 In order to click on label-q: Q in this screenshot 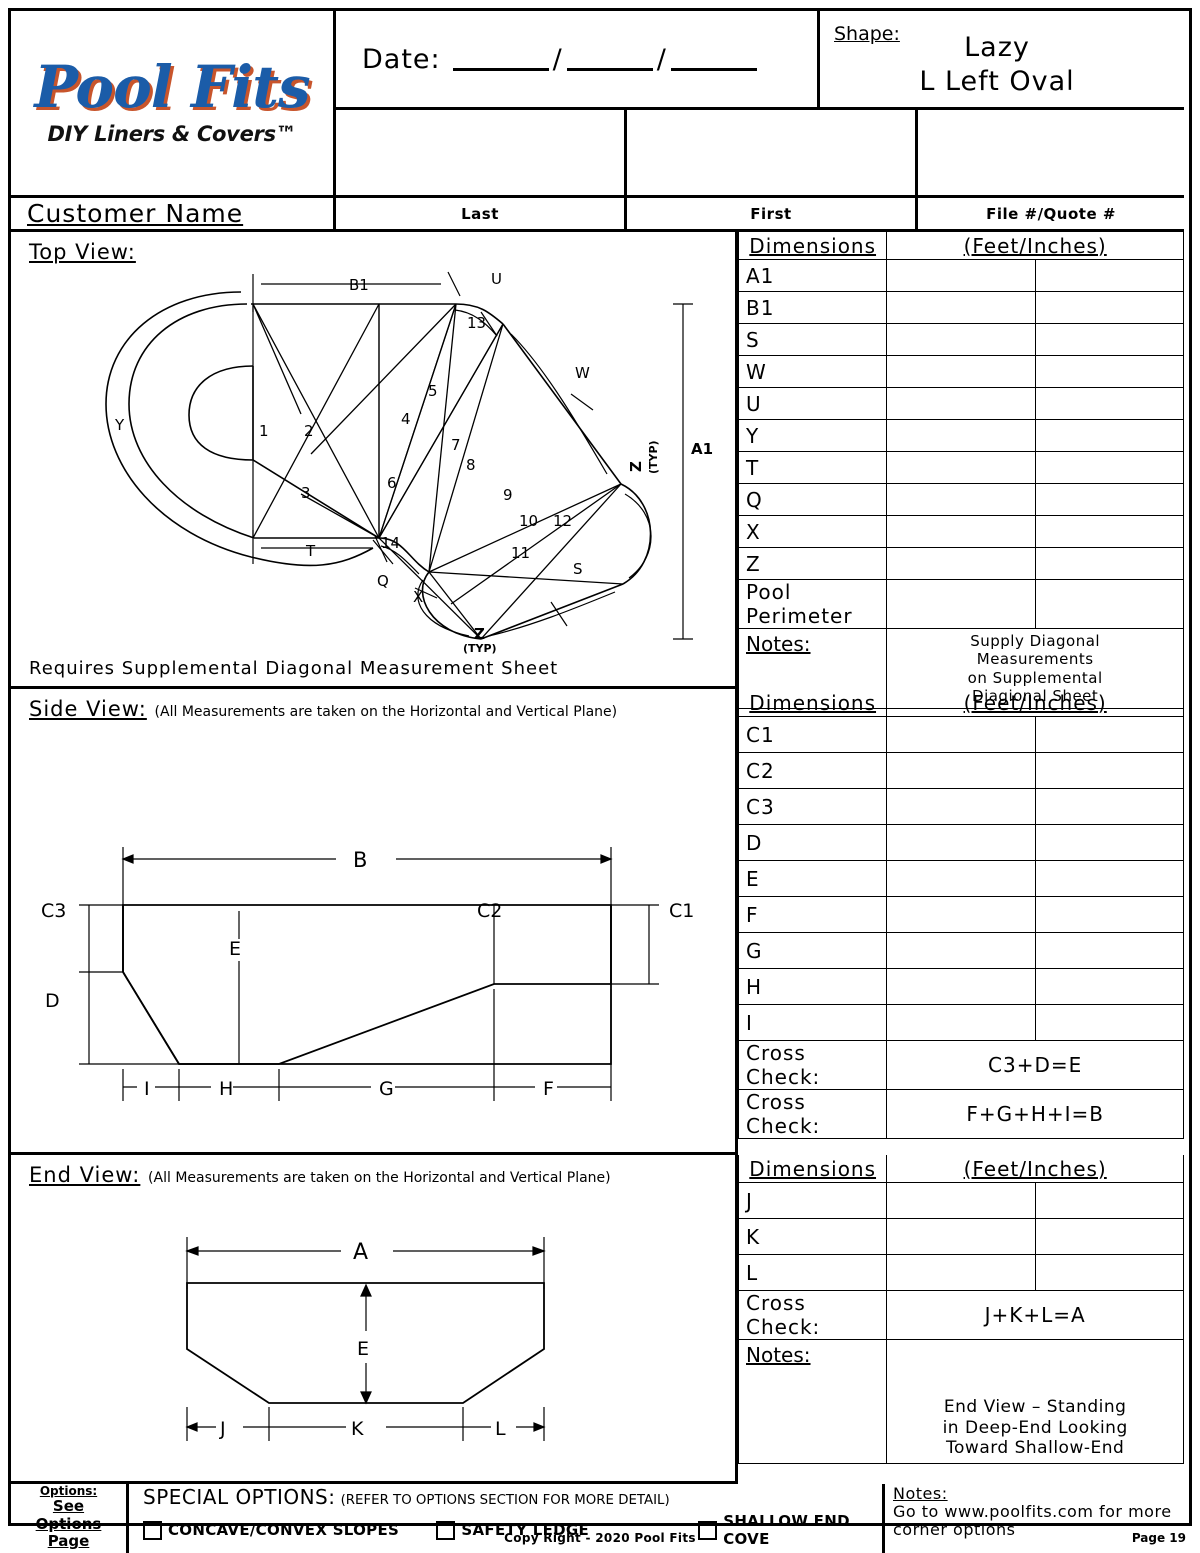, I will do `click(383, 581)`.